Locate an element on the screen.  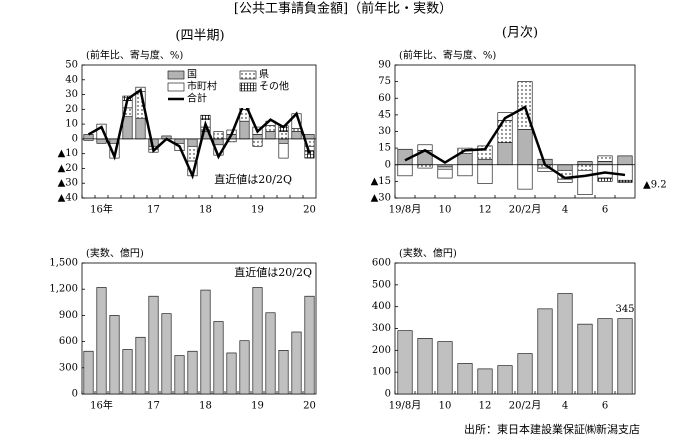
x-tick-label: 19/8月 is located at coordinates (405, 210).